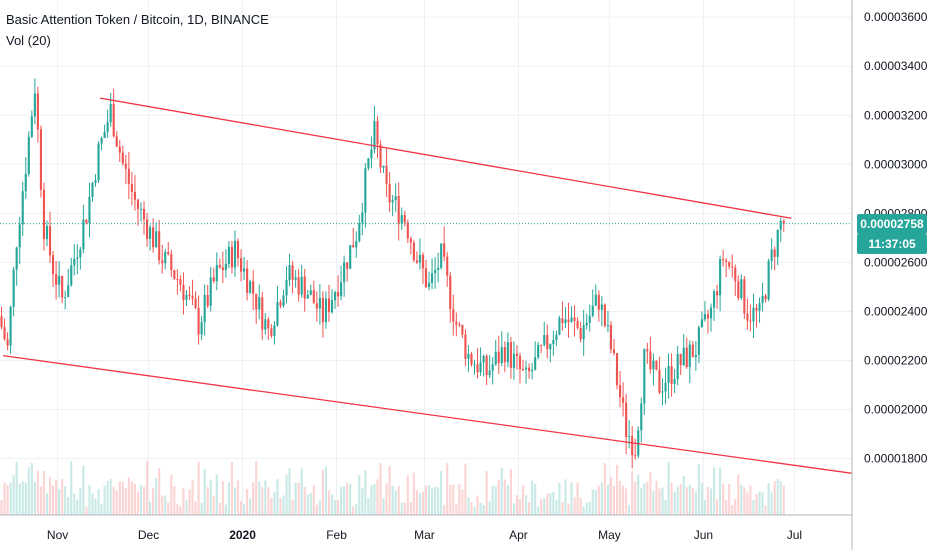 This screenshot has height=550, width=932. I want to click on volume-legend: Vol (20), so click(28, 40).